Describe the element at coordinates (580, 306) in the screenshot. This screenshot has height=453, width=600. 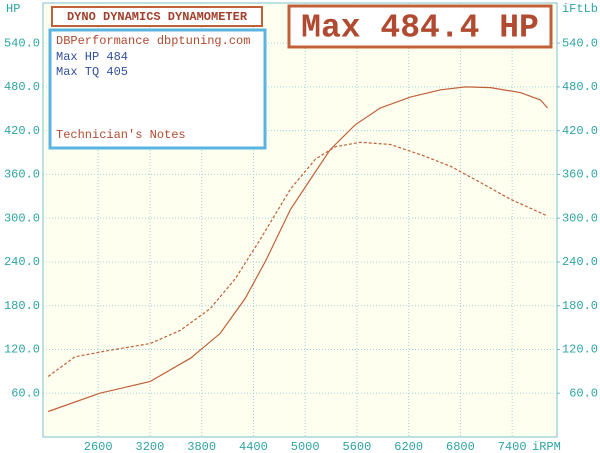
I see `y2-tick-label: 180.0` at that location.